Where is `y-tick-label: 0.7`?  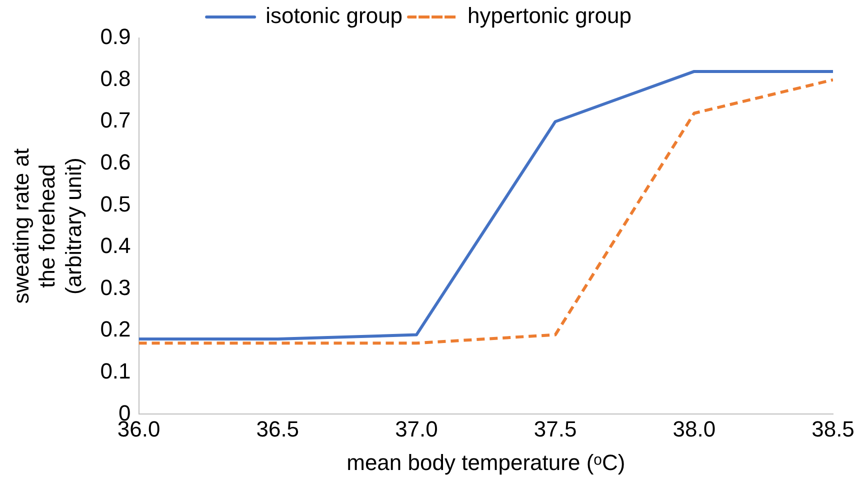 y-tick-label: 0.7 is located at coordinates (115, 120).